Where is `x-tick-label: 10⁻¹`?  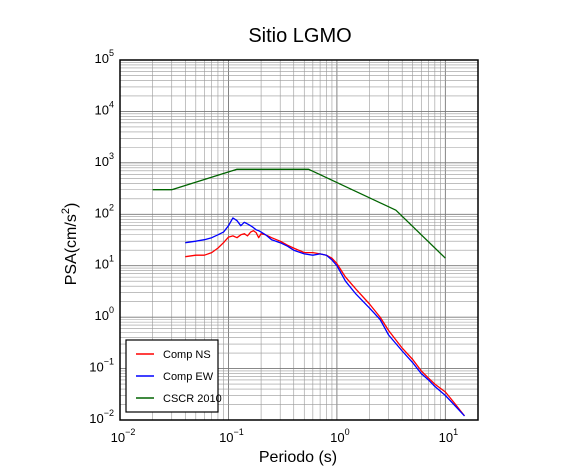
x-tick-label: 10⁻¹ is located at coordinates (231, 436).